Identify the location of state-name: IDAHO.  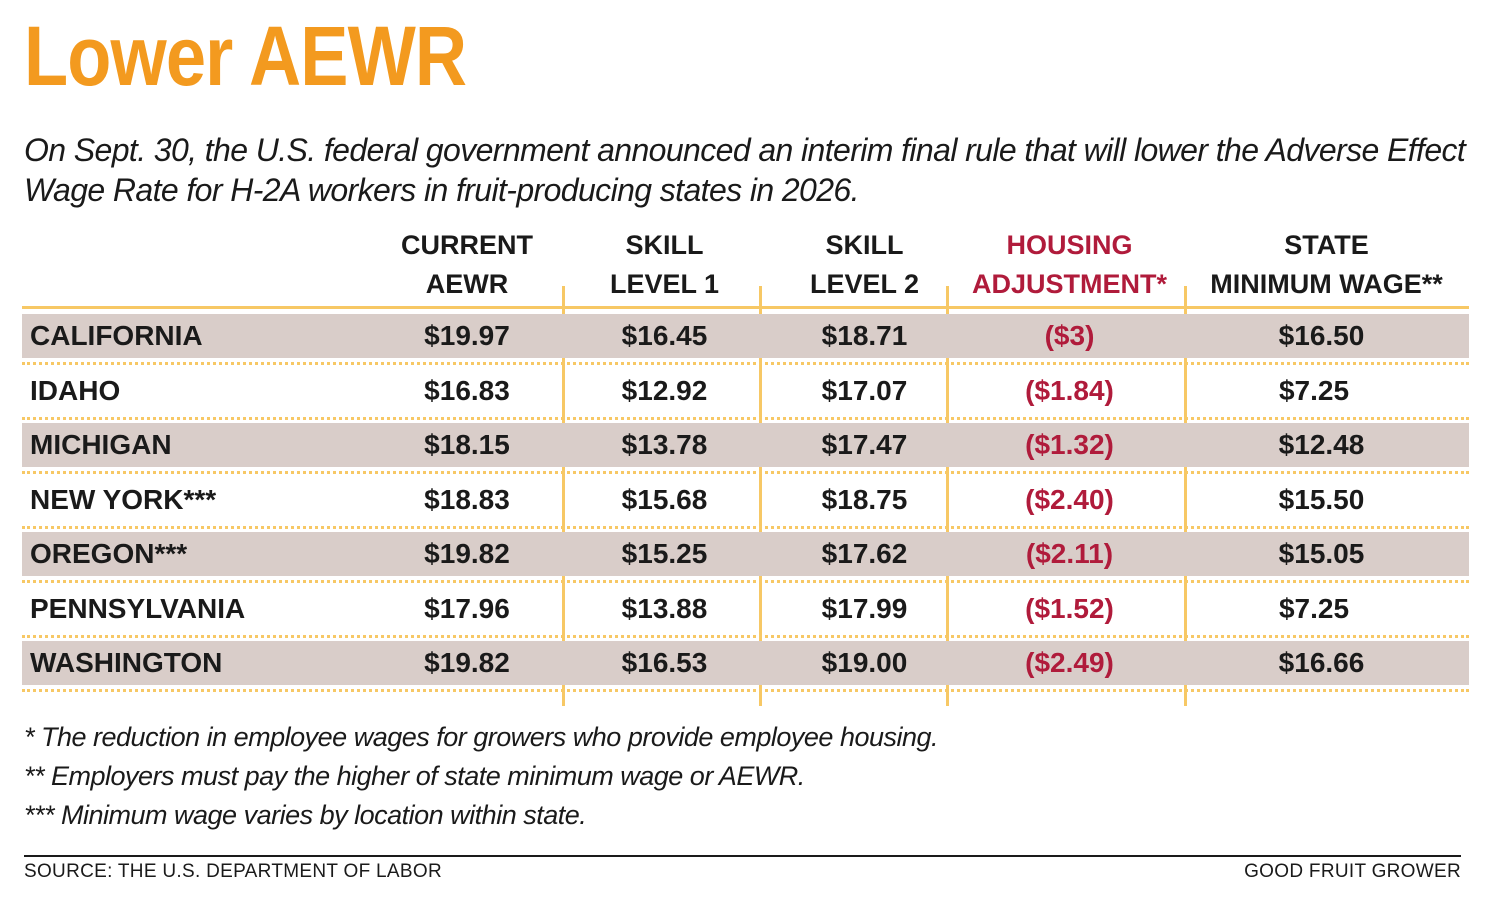
(75, 390).